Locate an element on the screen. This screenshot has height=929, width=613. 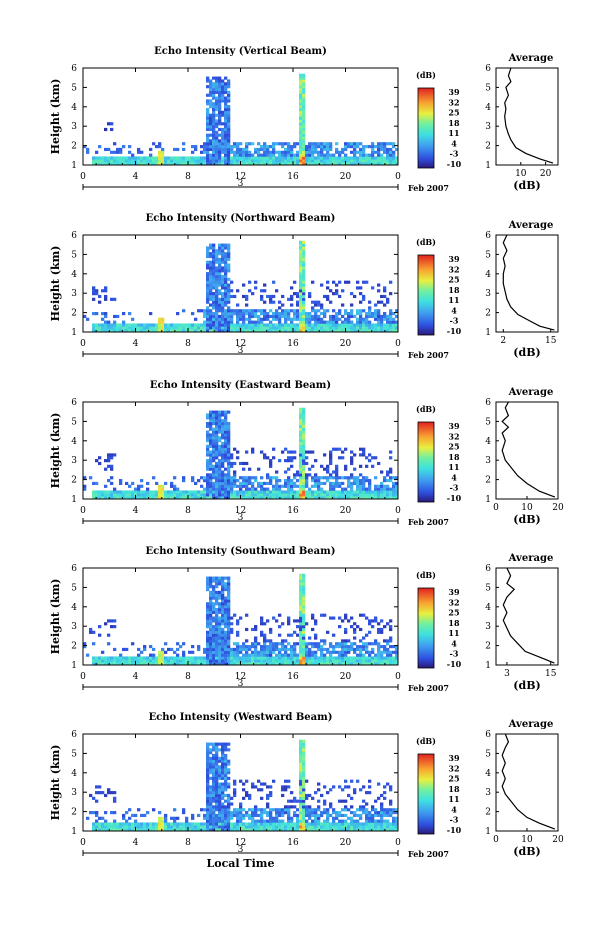
x-tick-label: 0 is located at coordinates (83, 344).